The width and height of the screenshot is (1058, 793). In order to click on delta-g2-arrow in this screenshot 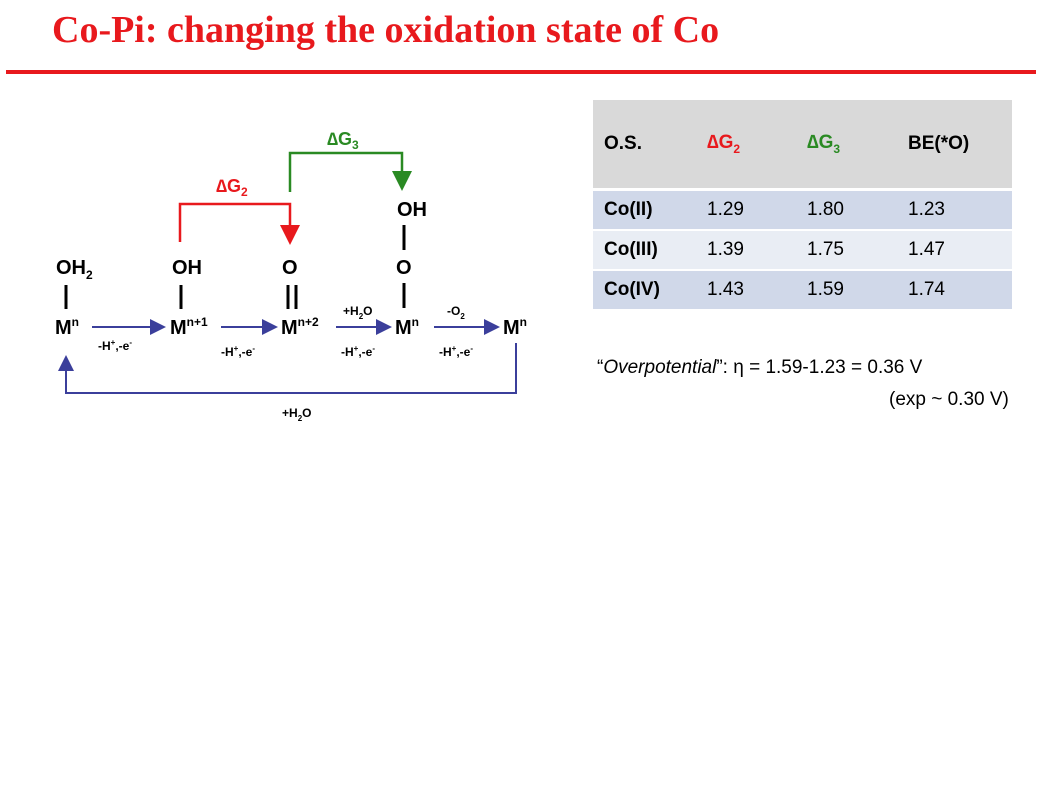, I will do `click(239, 223)`.